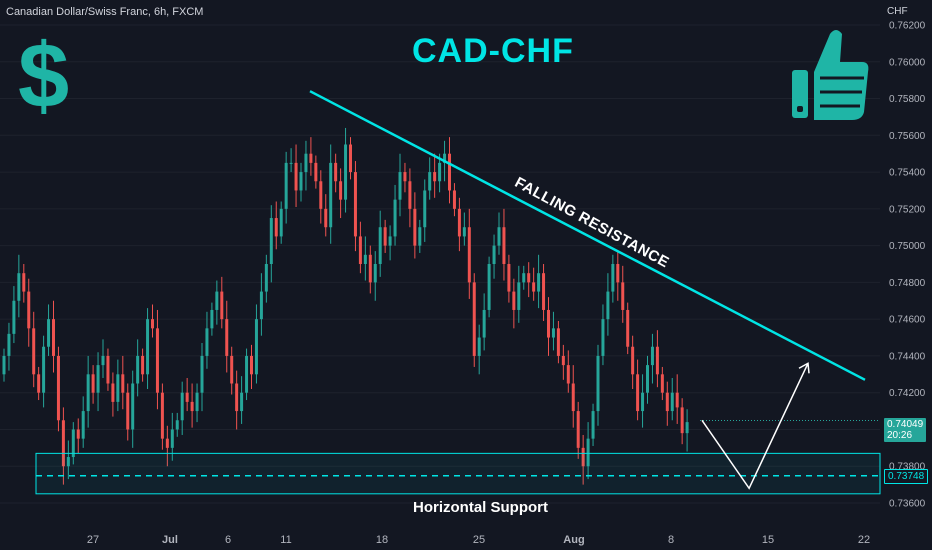 The image size is (932, 550). I want to click on y-tick-label: 0.76200, so click(907, 26).